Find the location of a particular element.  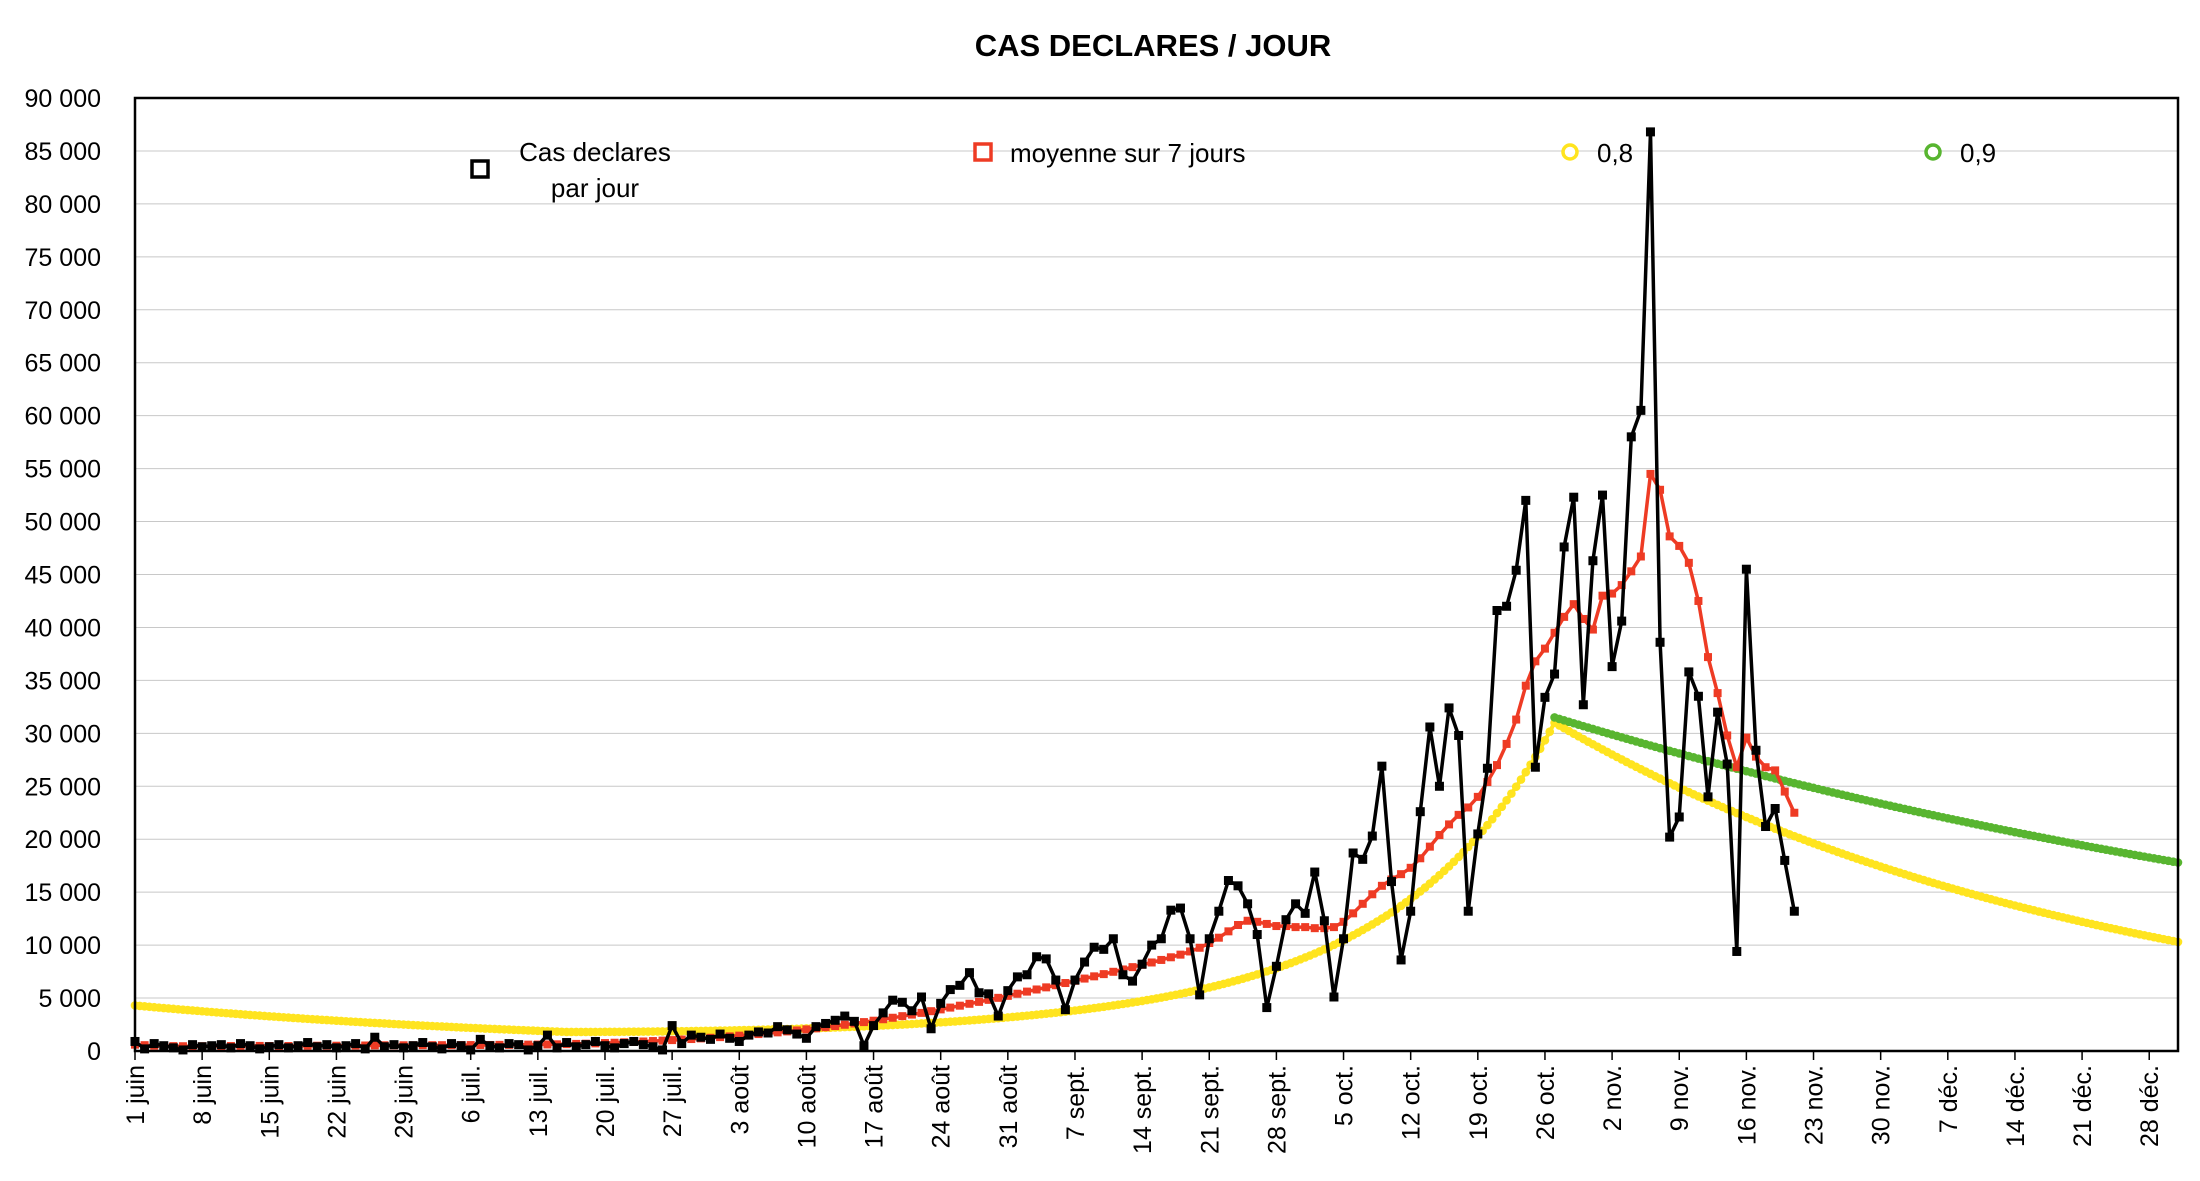

x-tick-label: 24 août is located at coordinates (942, 1106).